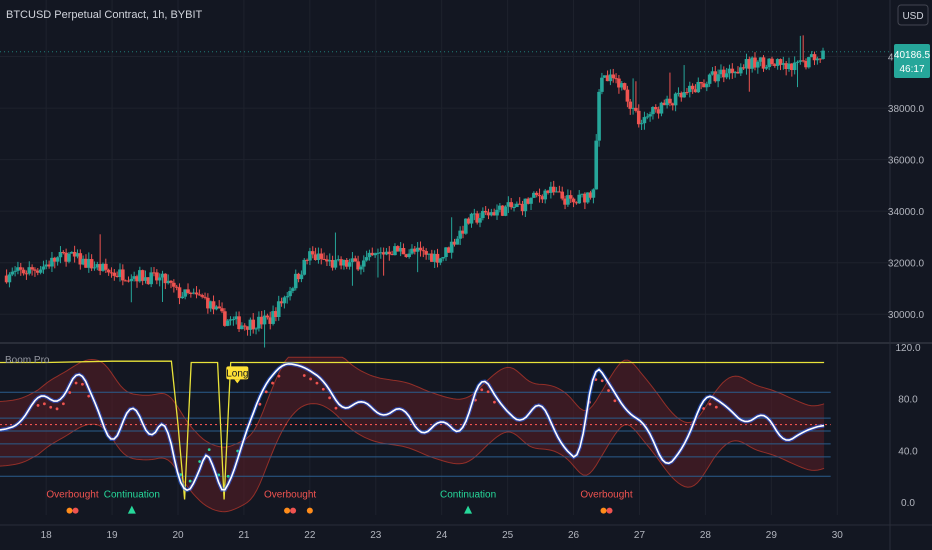 Image resolution: width=932 pixels, height=550 pixels. I want to click on signal-continuation: Continuation, so click(132, 502).